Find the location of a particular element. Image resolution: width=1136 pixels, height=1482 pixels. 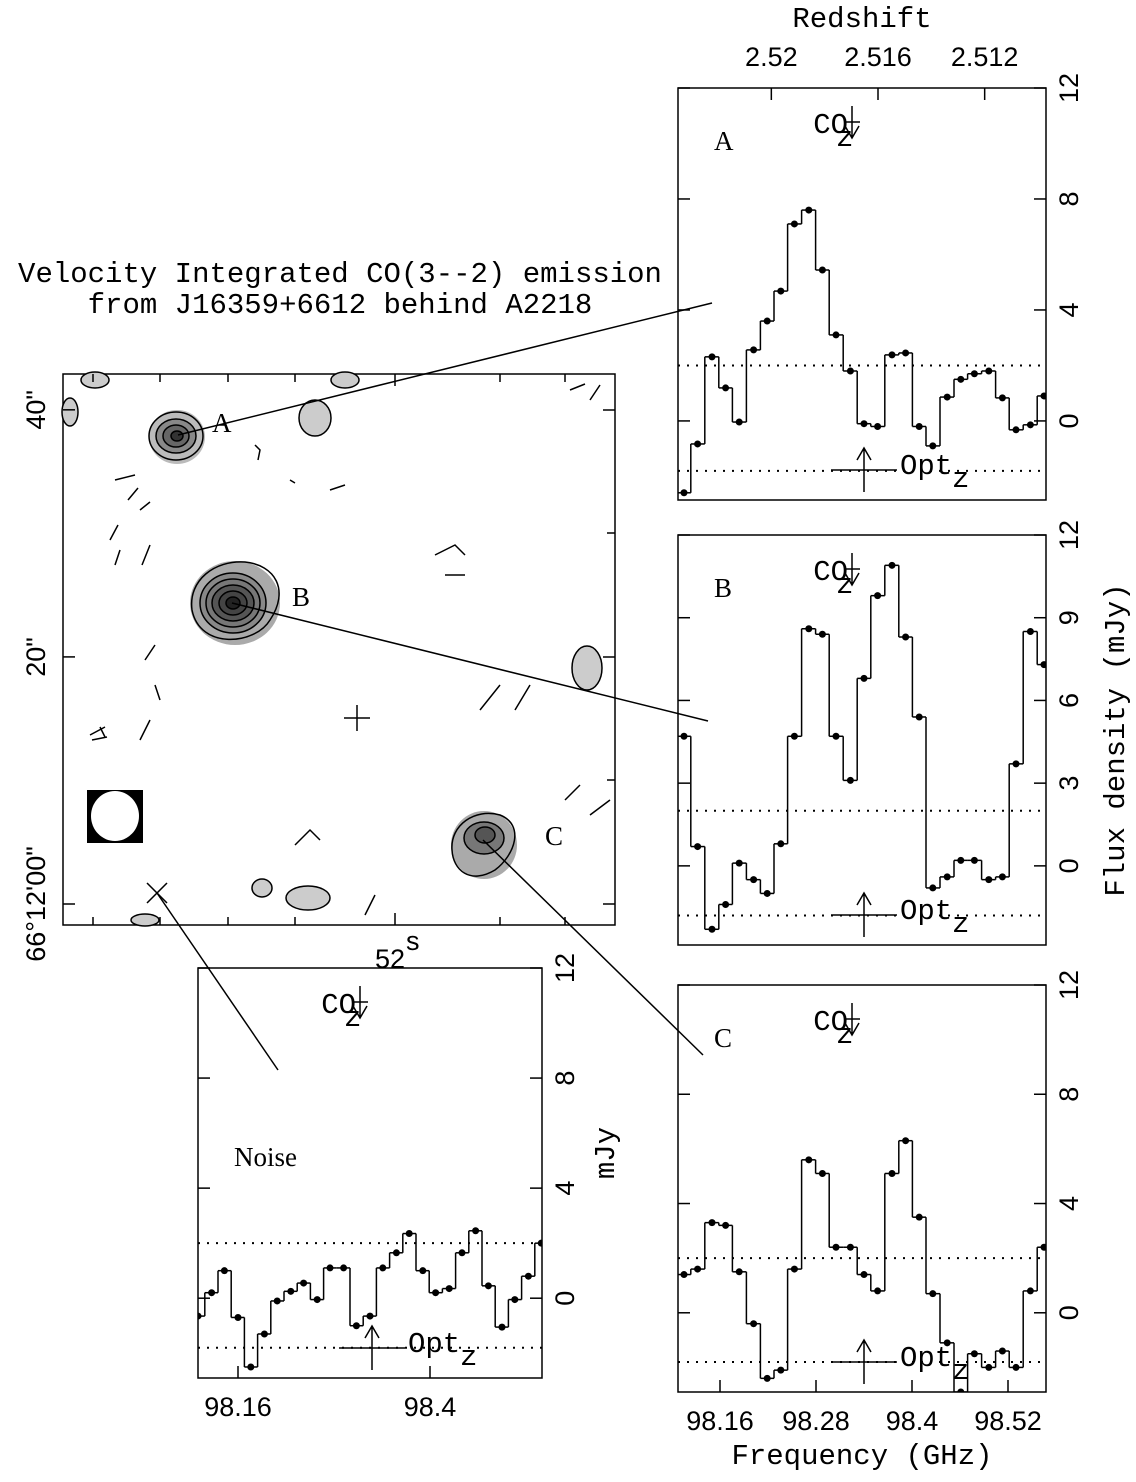

title-line-2: from J16359+6612 behind A2218 is located at coordinates (340, 305).